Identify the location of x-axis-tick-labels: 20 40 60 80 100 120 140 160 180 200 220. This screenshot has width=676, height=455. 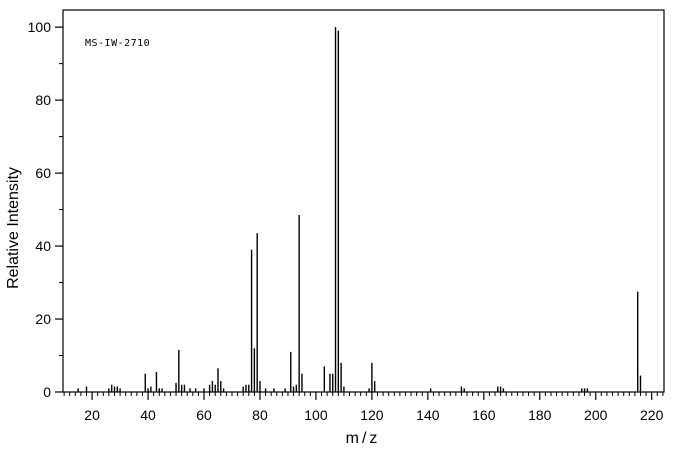
(373, 415).